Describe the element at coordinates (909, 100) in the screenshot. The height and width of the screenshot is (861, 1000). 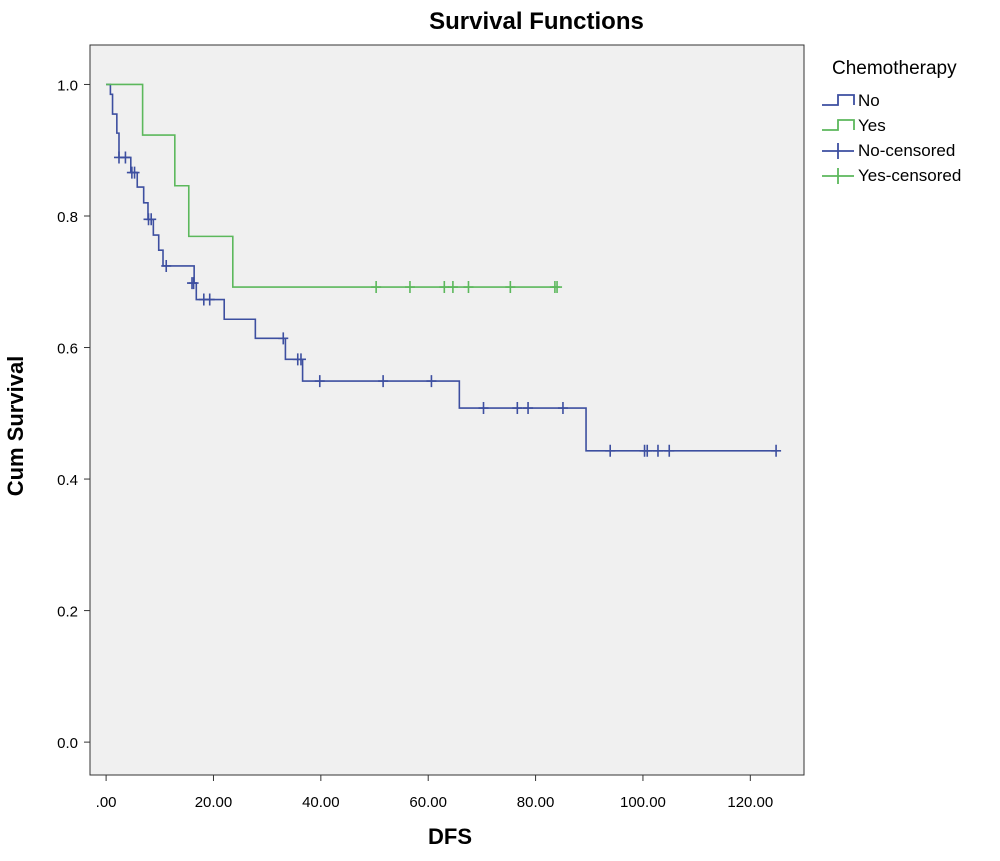
I see `legend-item: No` at that location.